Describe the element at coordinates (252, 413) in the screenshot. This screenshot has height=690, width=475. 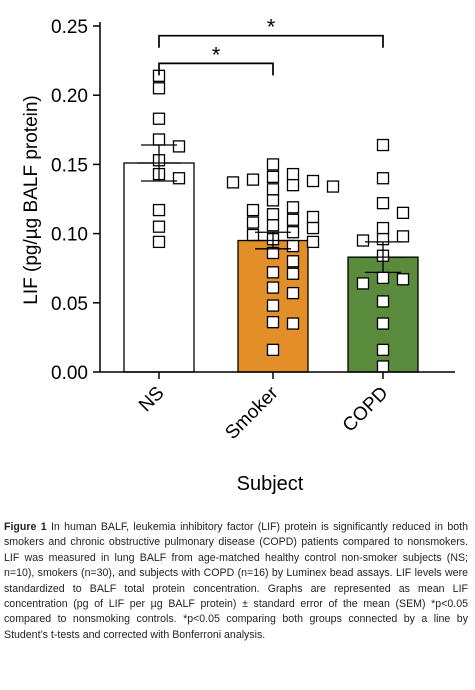
I see `x-tick-label: Smoker` at that location.